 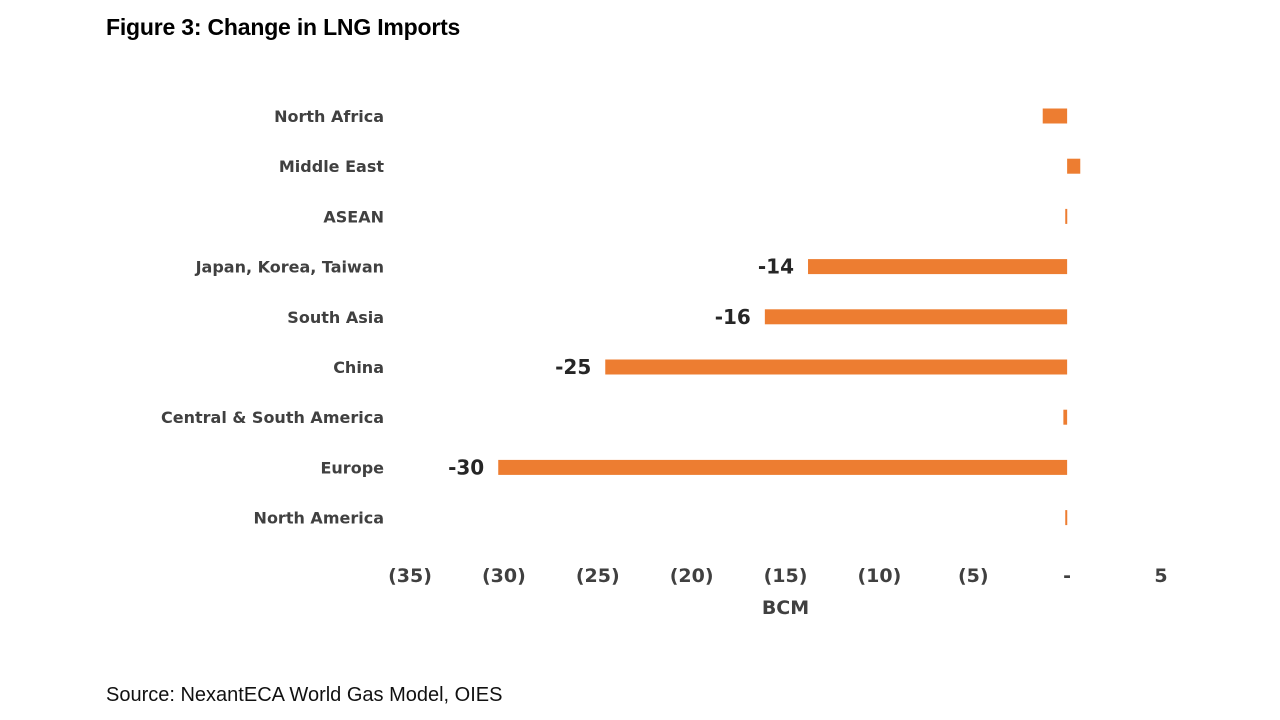 What do you see at coordinates (1067, 576) in the screenshot?
I see `x-tick-label: -` at bounding box center [1067, 576].